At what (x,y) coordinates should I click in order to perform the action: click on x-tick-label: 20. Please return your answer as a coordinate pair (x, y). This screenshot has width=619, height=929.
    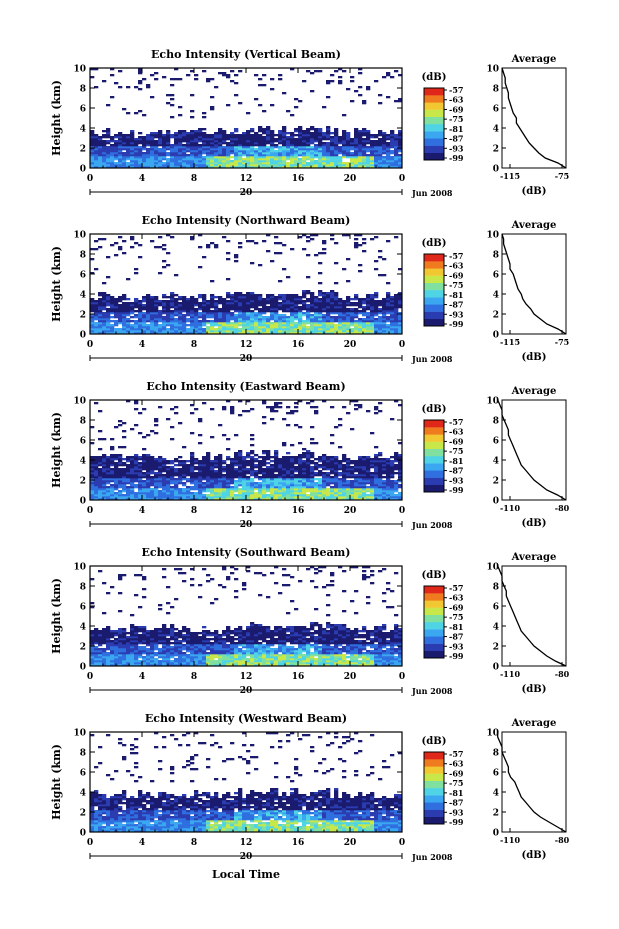
    Looking at the image, I should click on (350, 345).